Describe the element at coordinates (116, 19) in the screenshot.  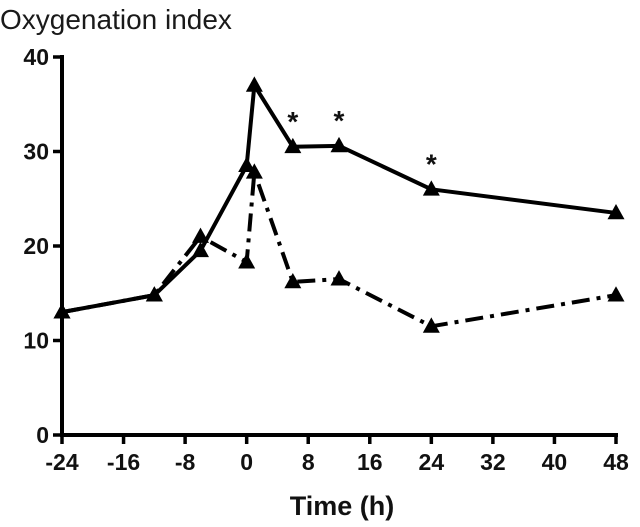
I see `chart-title: Oxygenation index` at that location.